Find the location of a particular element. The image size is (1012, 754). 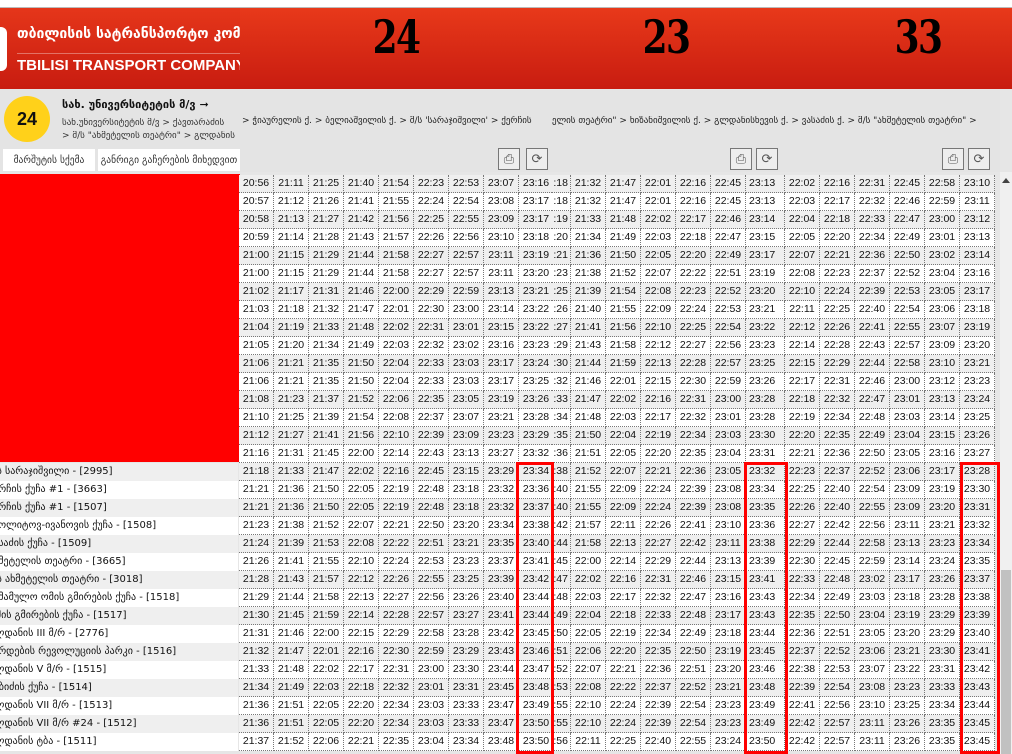

departure-time-cell: 23:20 is located at coordinates (977, 346).